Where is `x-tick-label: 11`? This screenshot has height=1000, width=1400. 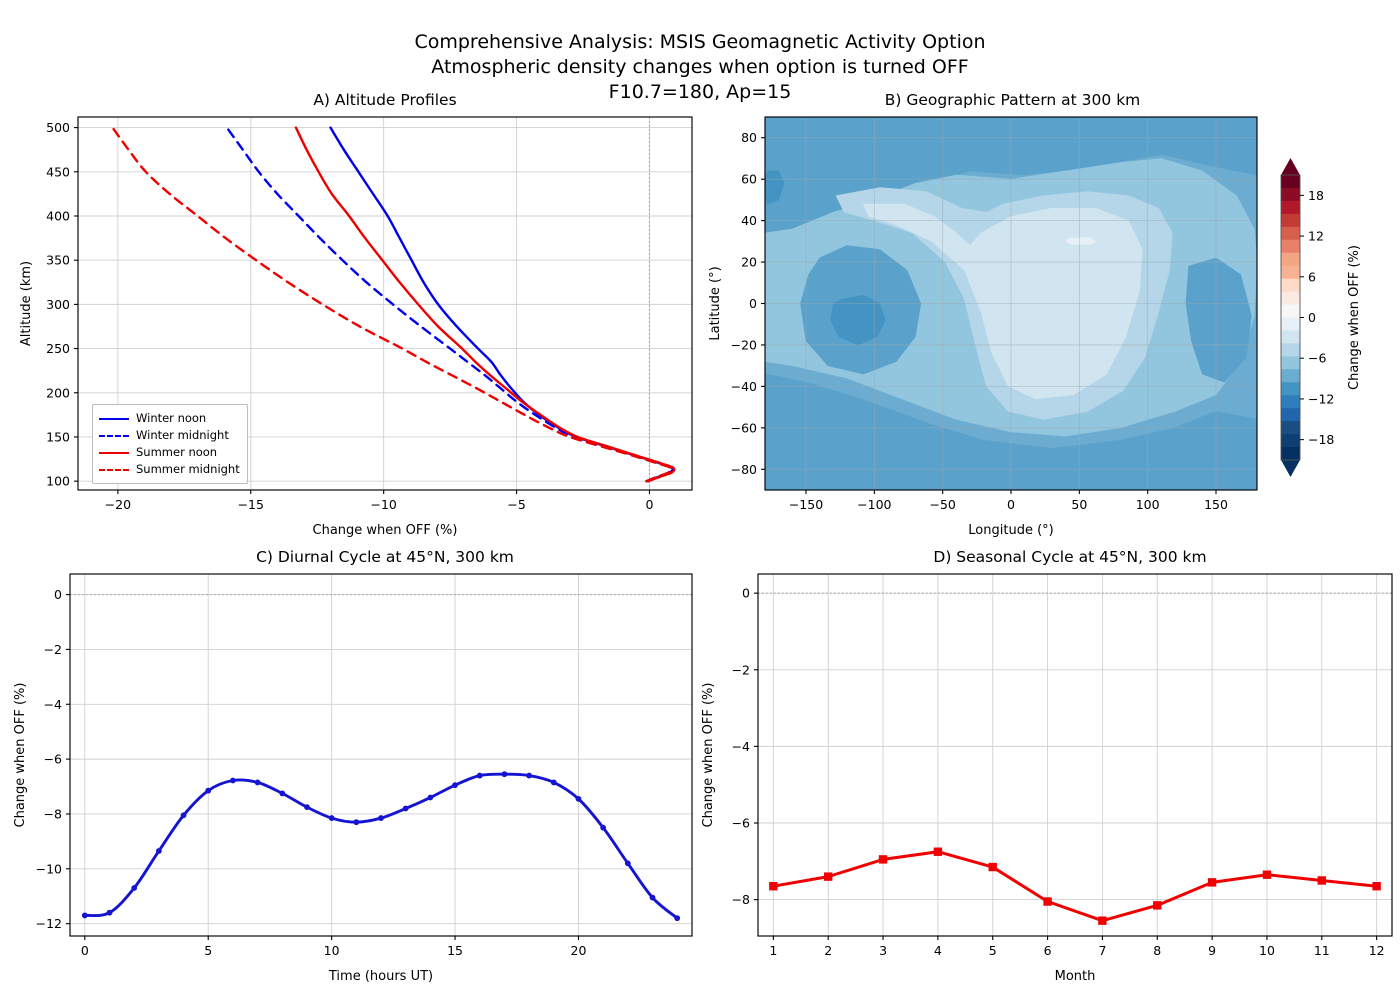
x-tick-label: 11 is located at coordinates (1322, 950).